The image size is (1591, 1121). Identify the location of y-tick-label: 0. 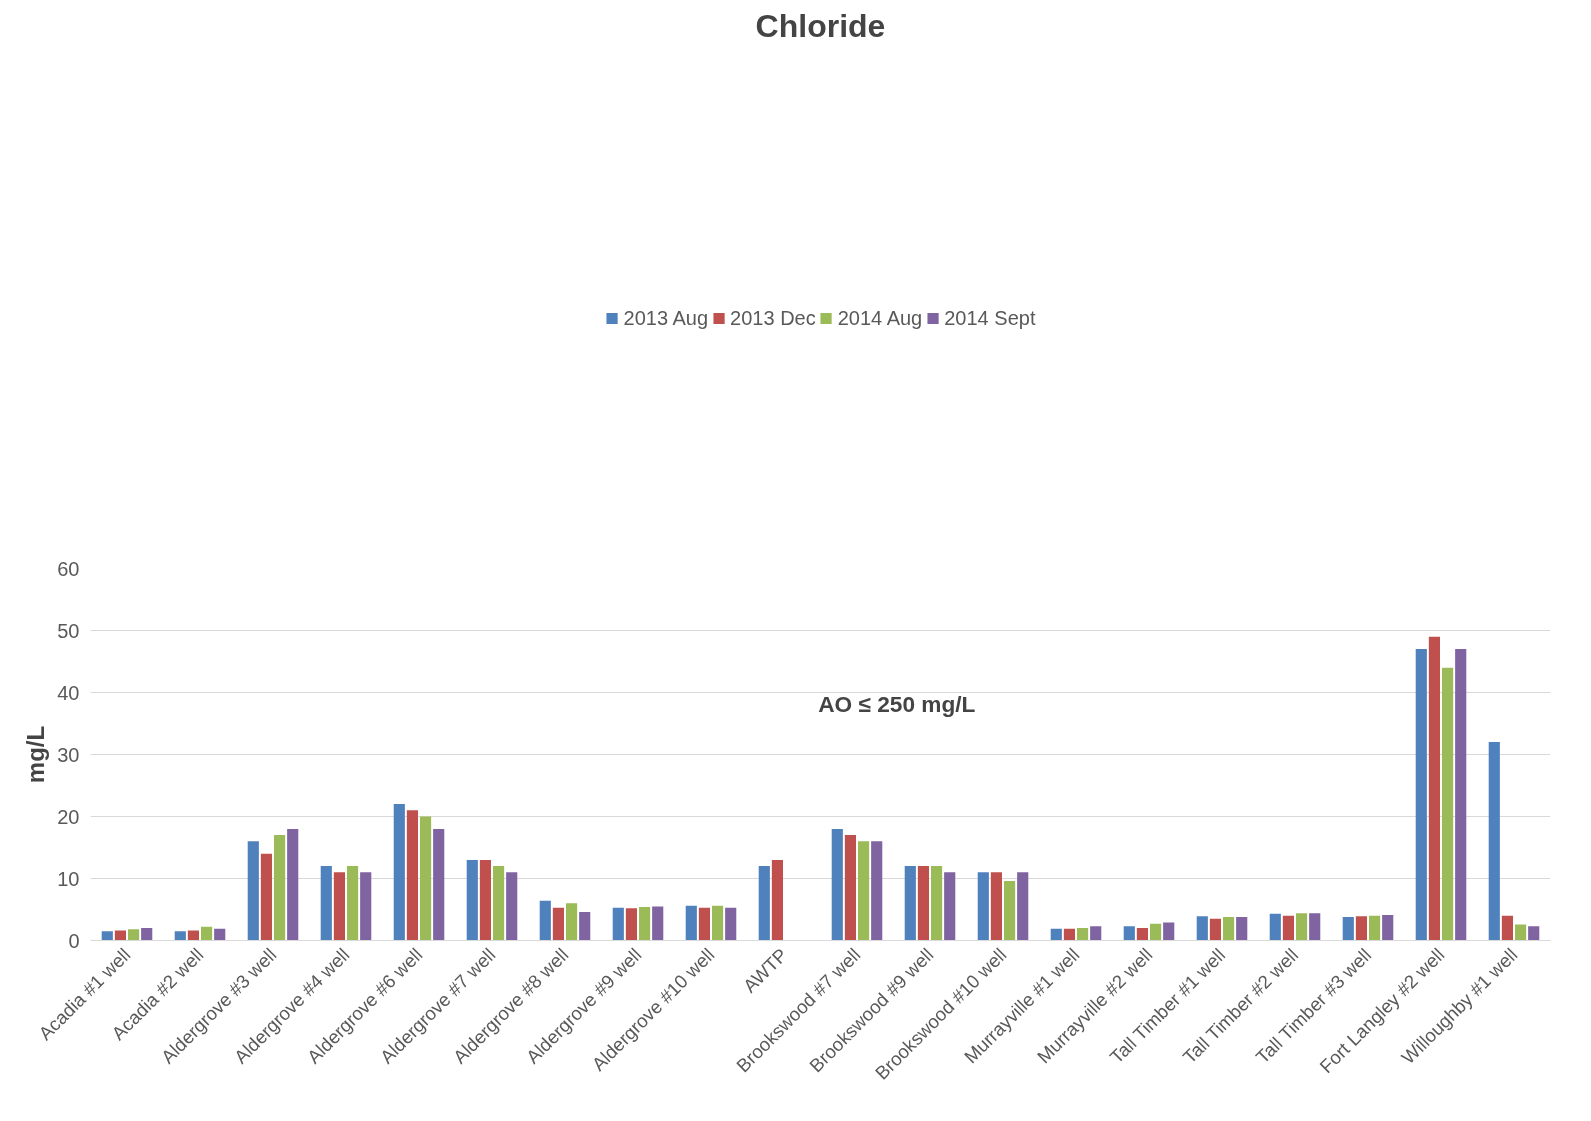
(74, 940).